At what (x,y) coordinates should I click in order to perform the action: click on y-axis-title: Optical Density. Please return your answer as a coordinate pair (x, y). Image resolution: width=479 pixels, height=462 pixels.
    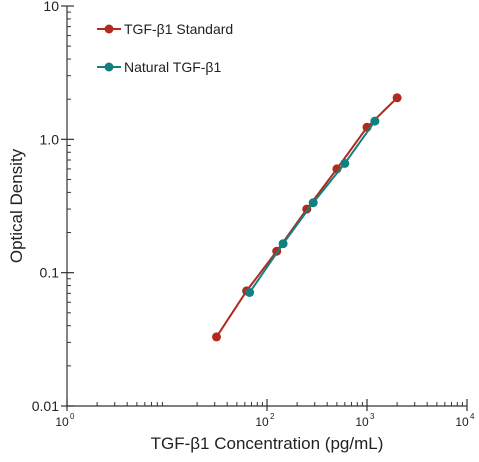
    Looking at the image, I should click on (16, 205).